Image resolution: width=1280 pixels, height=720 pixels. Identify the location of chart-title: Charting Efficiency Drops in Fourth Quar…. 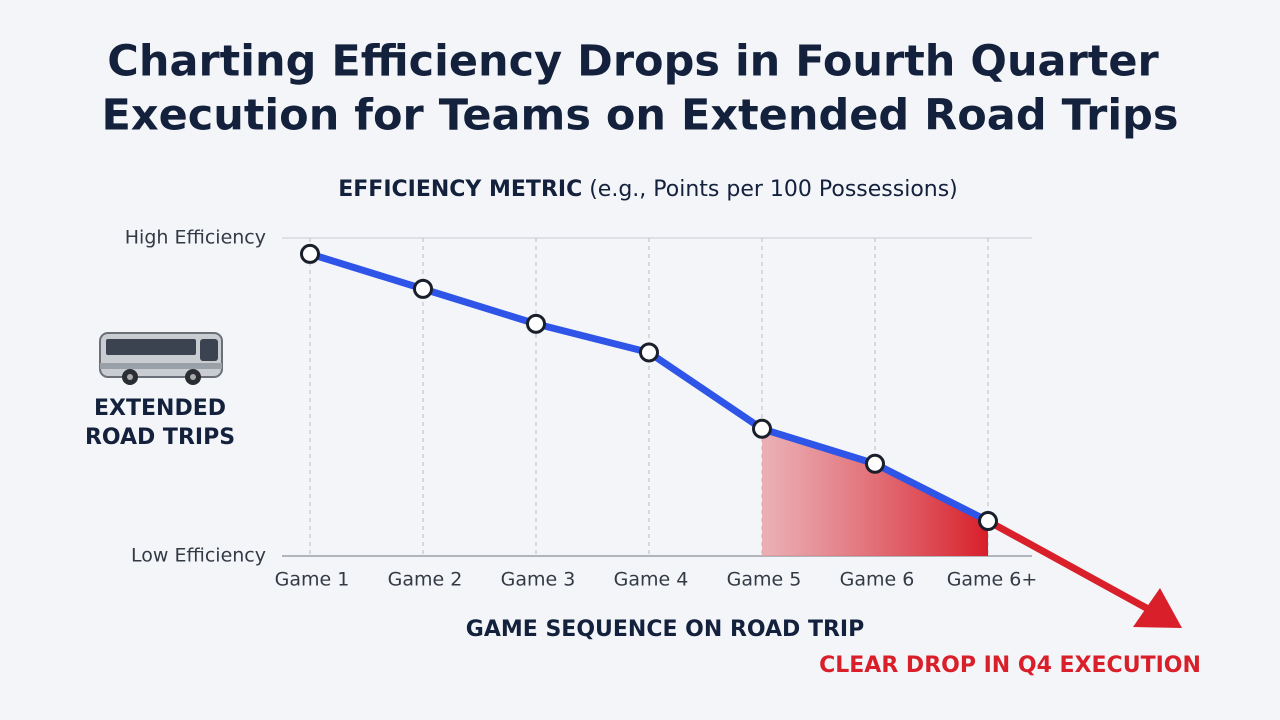
(633, 62).